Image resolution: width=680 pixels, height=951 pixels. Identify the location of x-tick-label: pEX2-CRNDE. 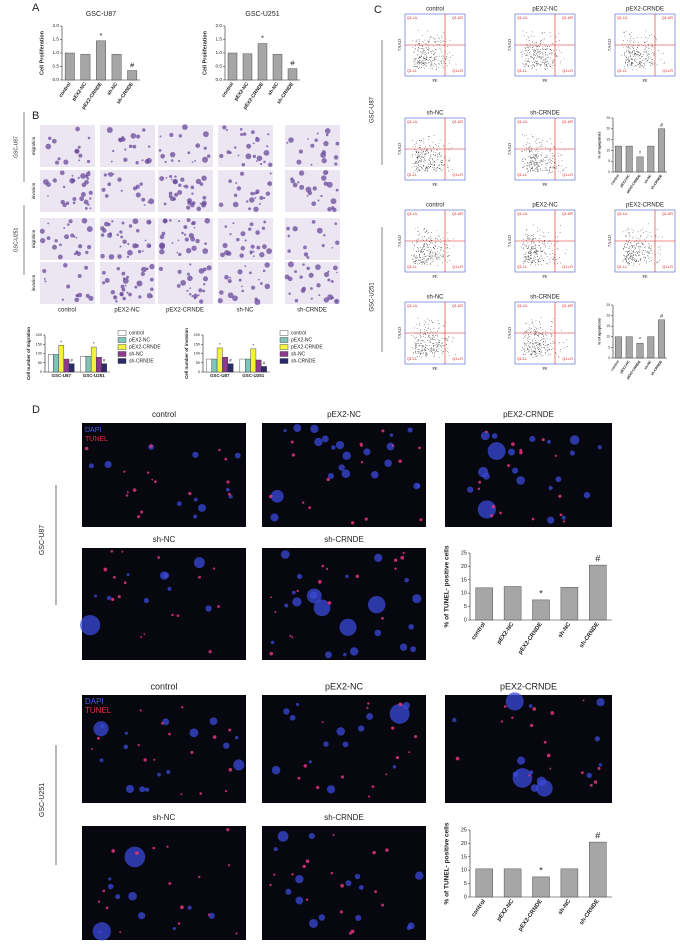
(531, 916).